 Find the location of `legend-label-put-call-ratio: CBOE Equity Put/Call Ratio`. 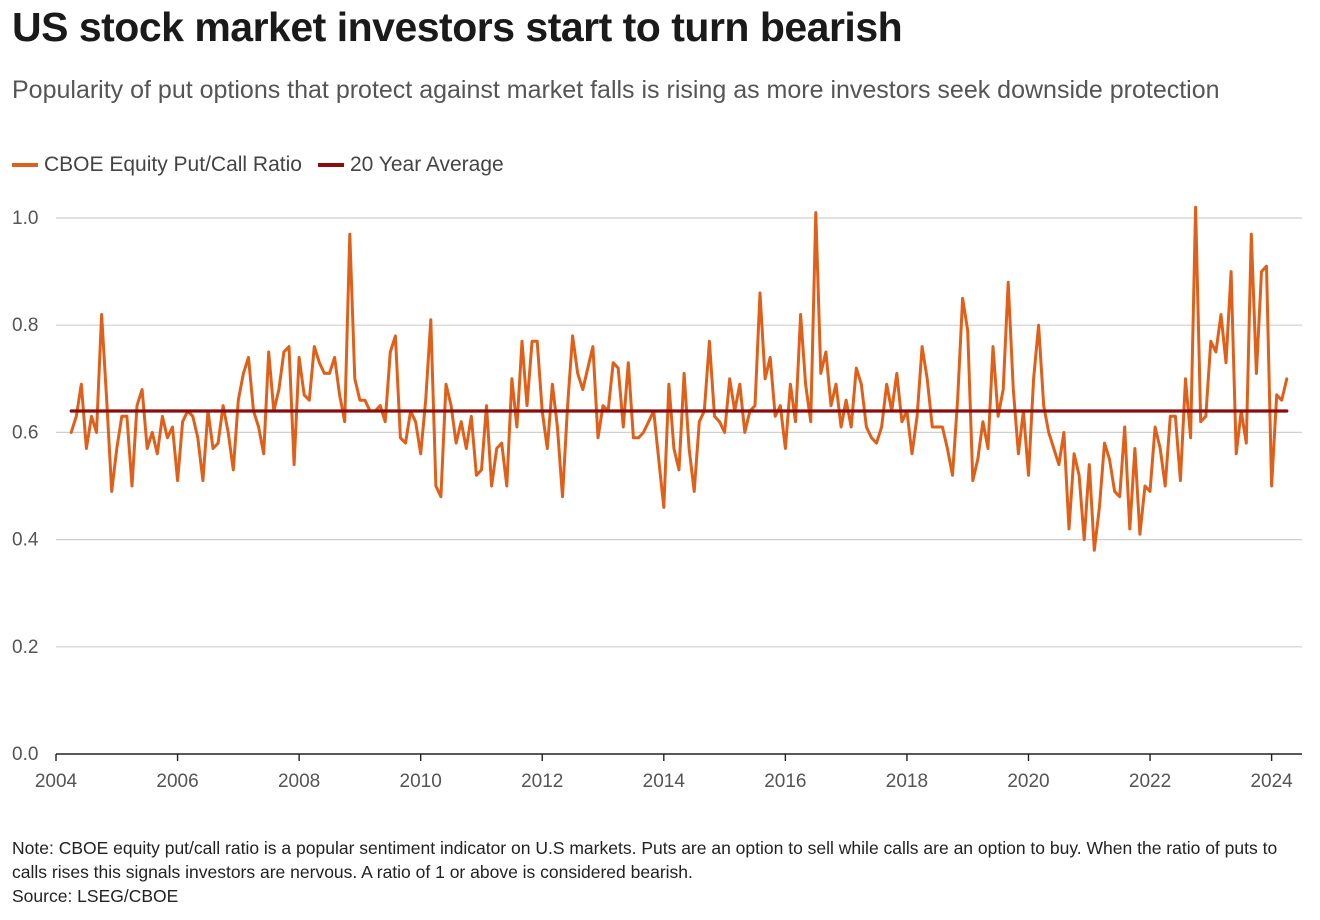

legend-label-put-call-ratio: CBOE Equity Put/Call Ratio is located at coordinates (173, 164).